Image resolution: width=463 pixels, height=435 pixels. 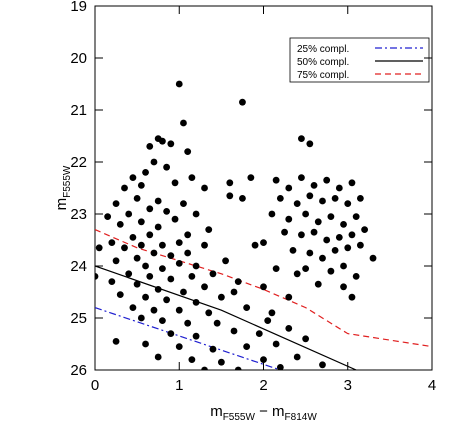 What do you see at coordinates (239, 417) in the screenshot?
I see `x-axis-label-part: F555W` at bounding box center [239, 417].